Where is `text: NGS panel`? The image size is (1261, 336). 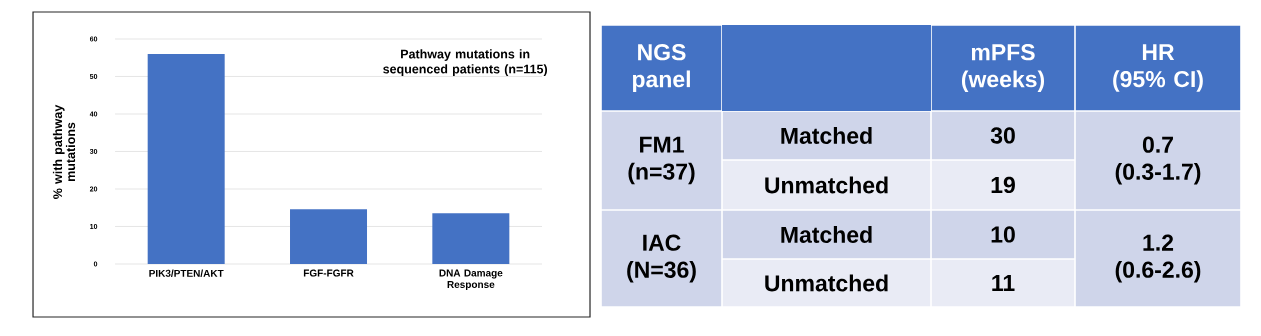 text: NGS panel is located at coordinates (661, 68).